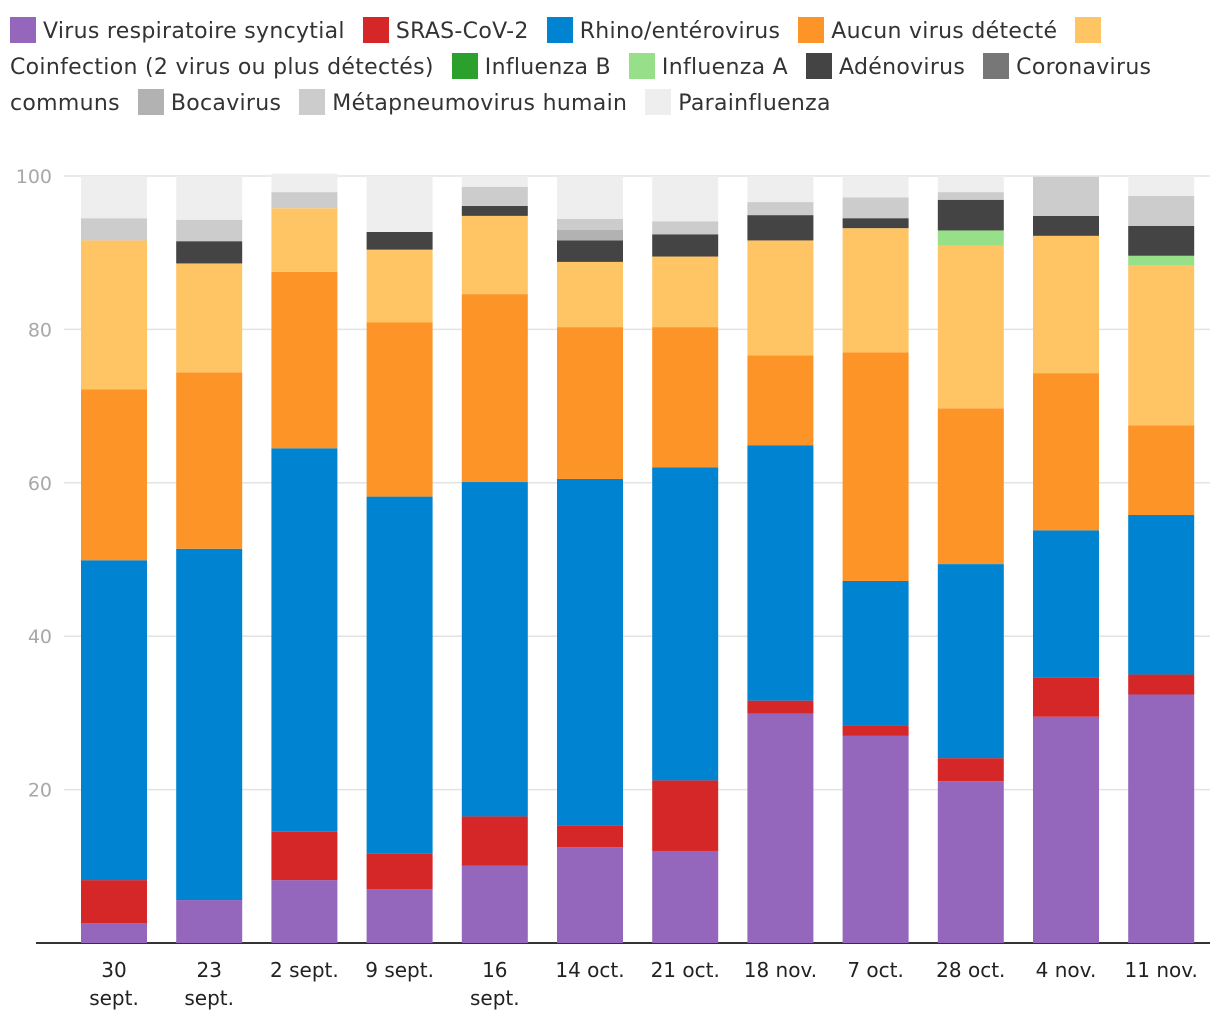 The width and height of the screenshot is (1220, 1020). What do you see at coordinates (209, 102) in the screenshot?
I see `legend-item-bocavirus: Bocavirus` at bounding box center [209, 102].